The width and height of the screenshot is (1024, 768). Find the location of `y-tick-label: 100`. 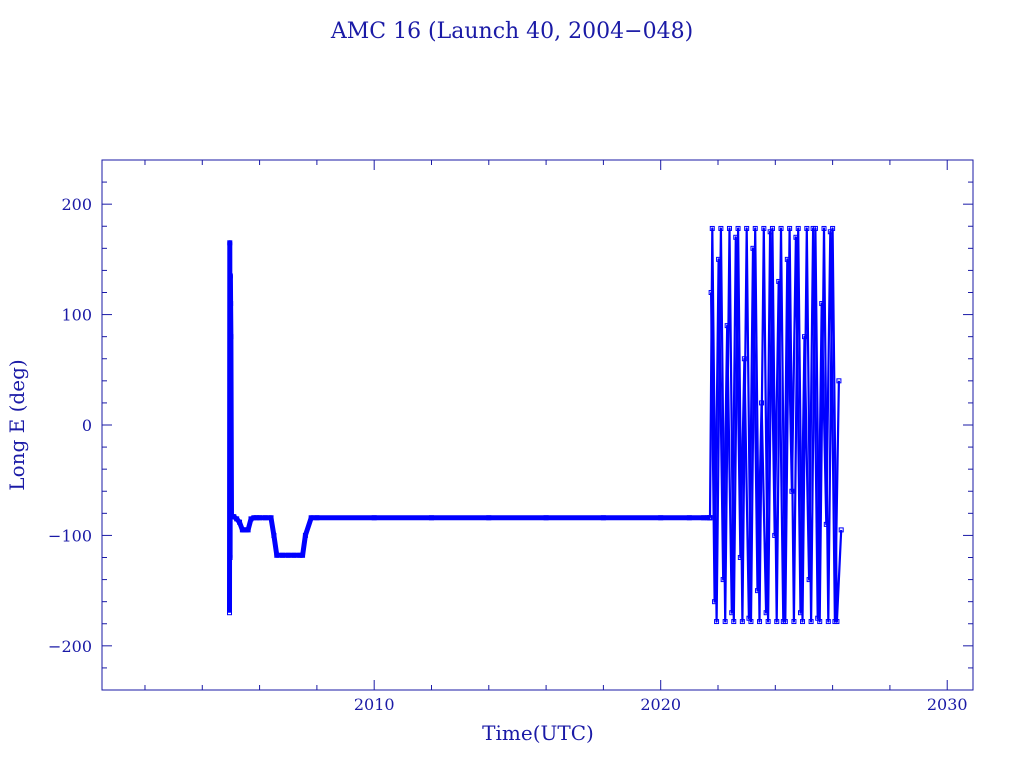

y-tick-label: 100 is located at coordinates (76, 315).